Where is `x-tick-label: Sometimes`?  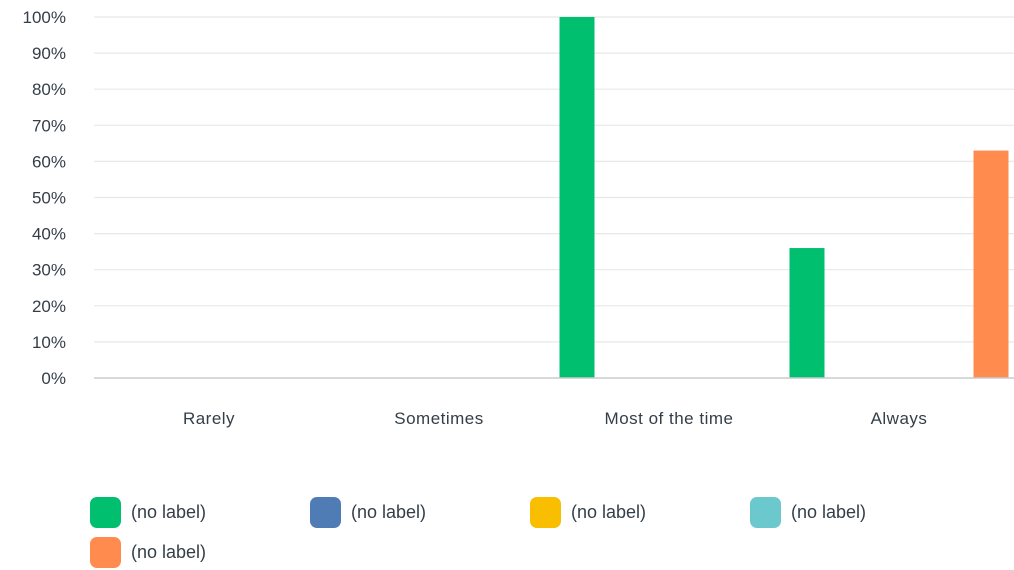 x-tick-label: Sometimes is located at coordinates (439, 418).